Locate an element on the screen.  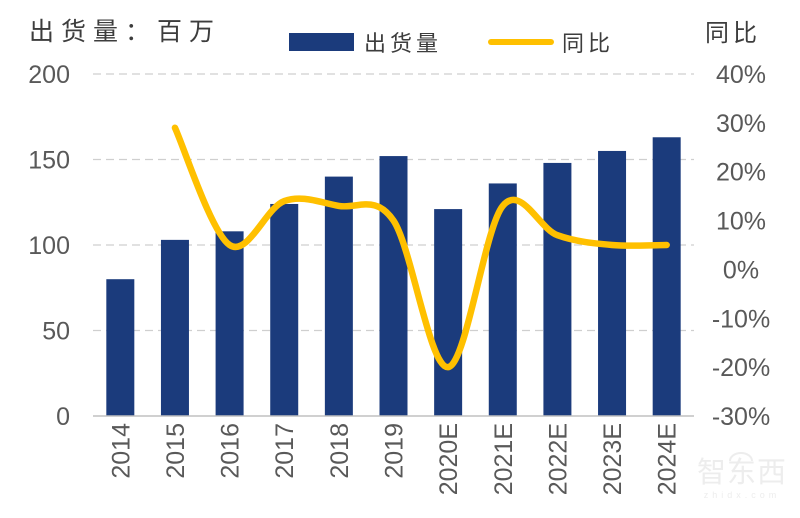
bar-2024E is located at coordinates (666, 276).